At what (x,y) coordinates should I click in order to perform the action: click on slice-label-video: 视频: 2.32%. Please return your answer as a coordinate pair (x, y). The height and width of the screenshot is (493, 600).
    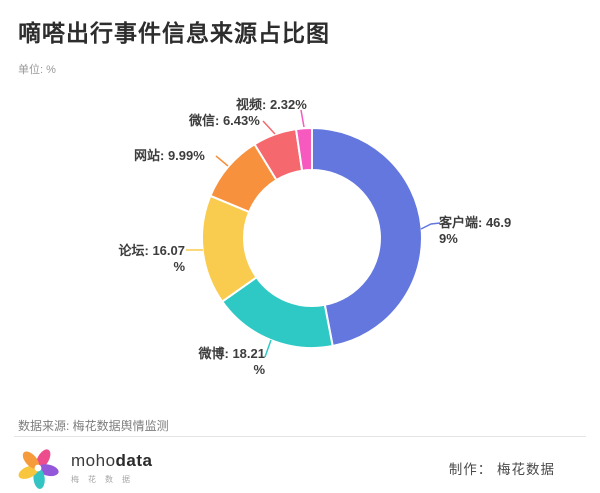
    Looking at the image, I should click on (271, 105).